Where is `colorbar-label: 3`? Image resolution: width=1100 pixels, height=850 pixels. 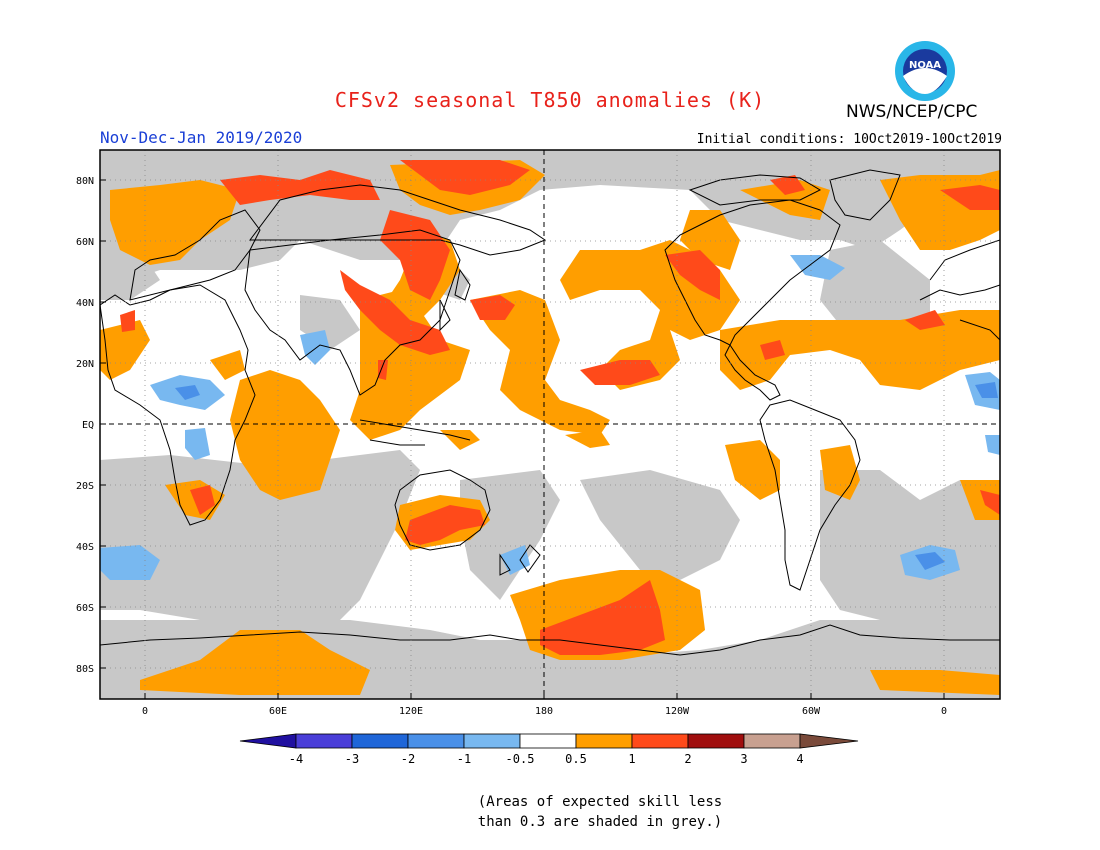
colorbar-label: 3 is located at coordinates (743, 759).